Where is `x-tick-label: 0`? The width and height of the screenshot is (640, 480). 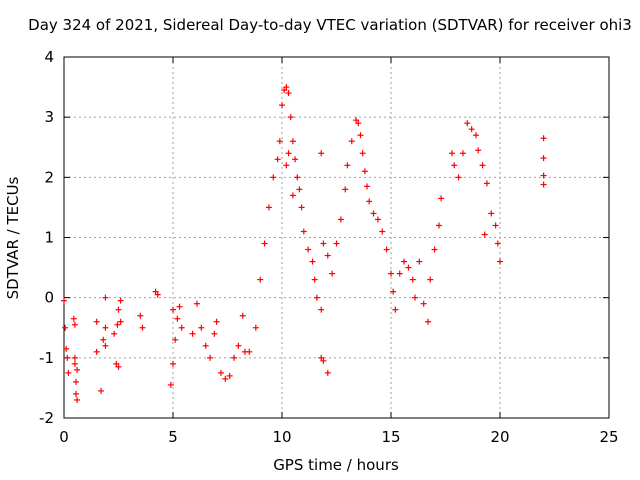 x-tick-label: 0 is located at coordinates (64, 437).